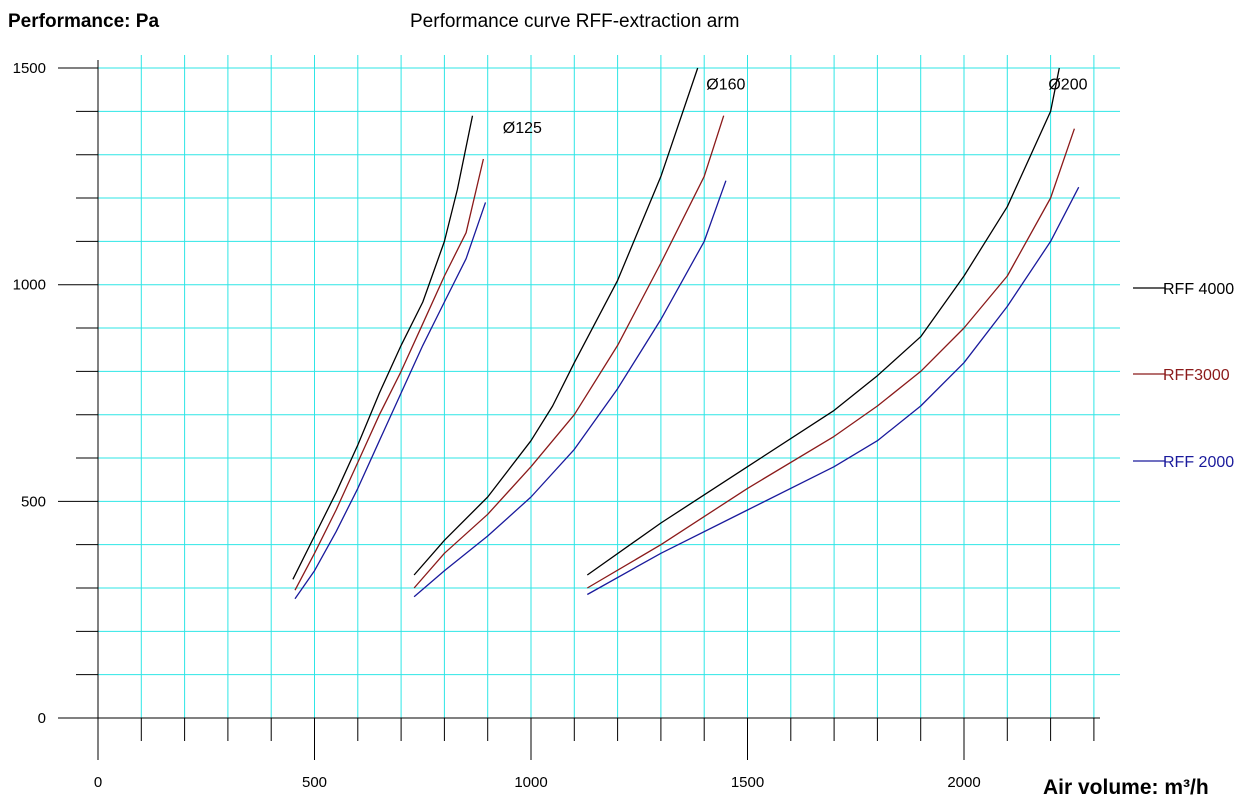 The height and width of the screenshot is (798, 1248). Describe the element at coordinates (314, 782) in the screenshot. I see `x-tick-label: 500` at that location.